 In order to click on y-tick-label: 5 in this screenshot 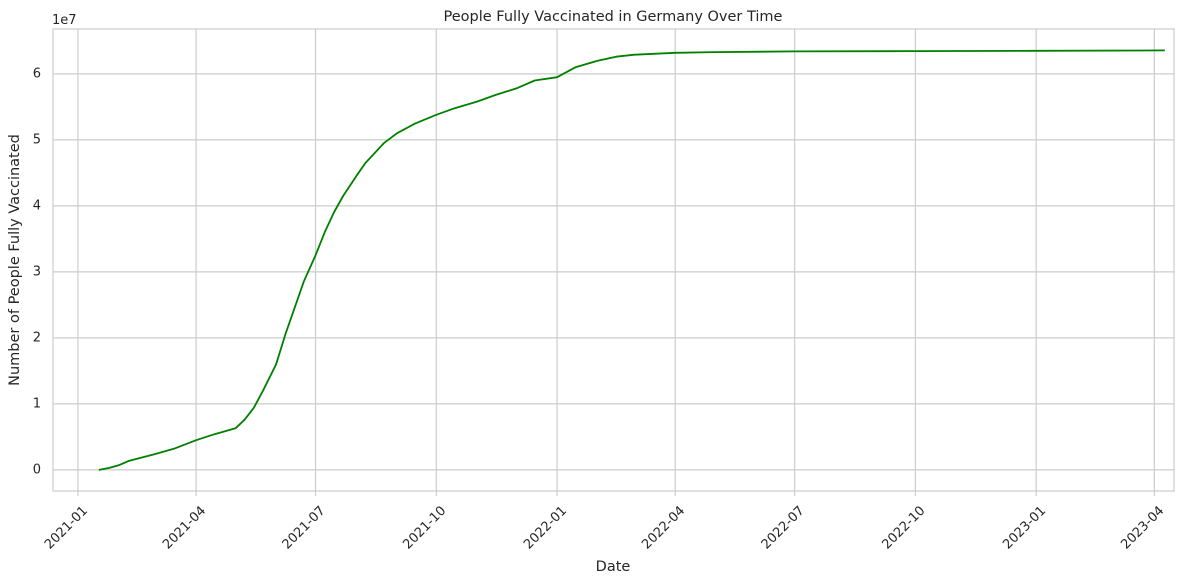, I will do `click(37, 139)`.